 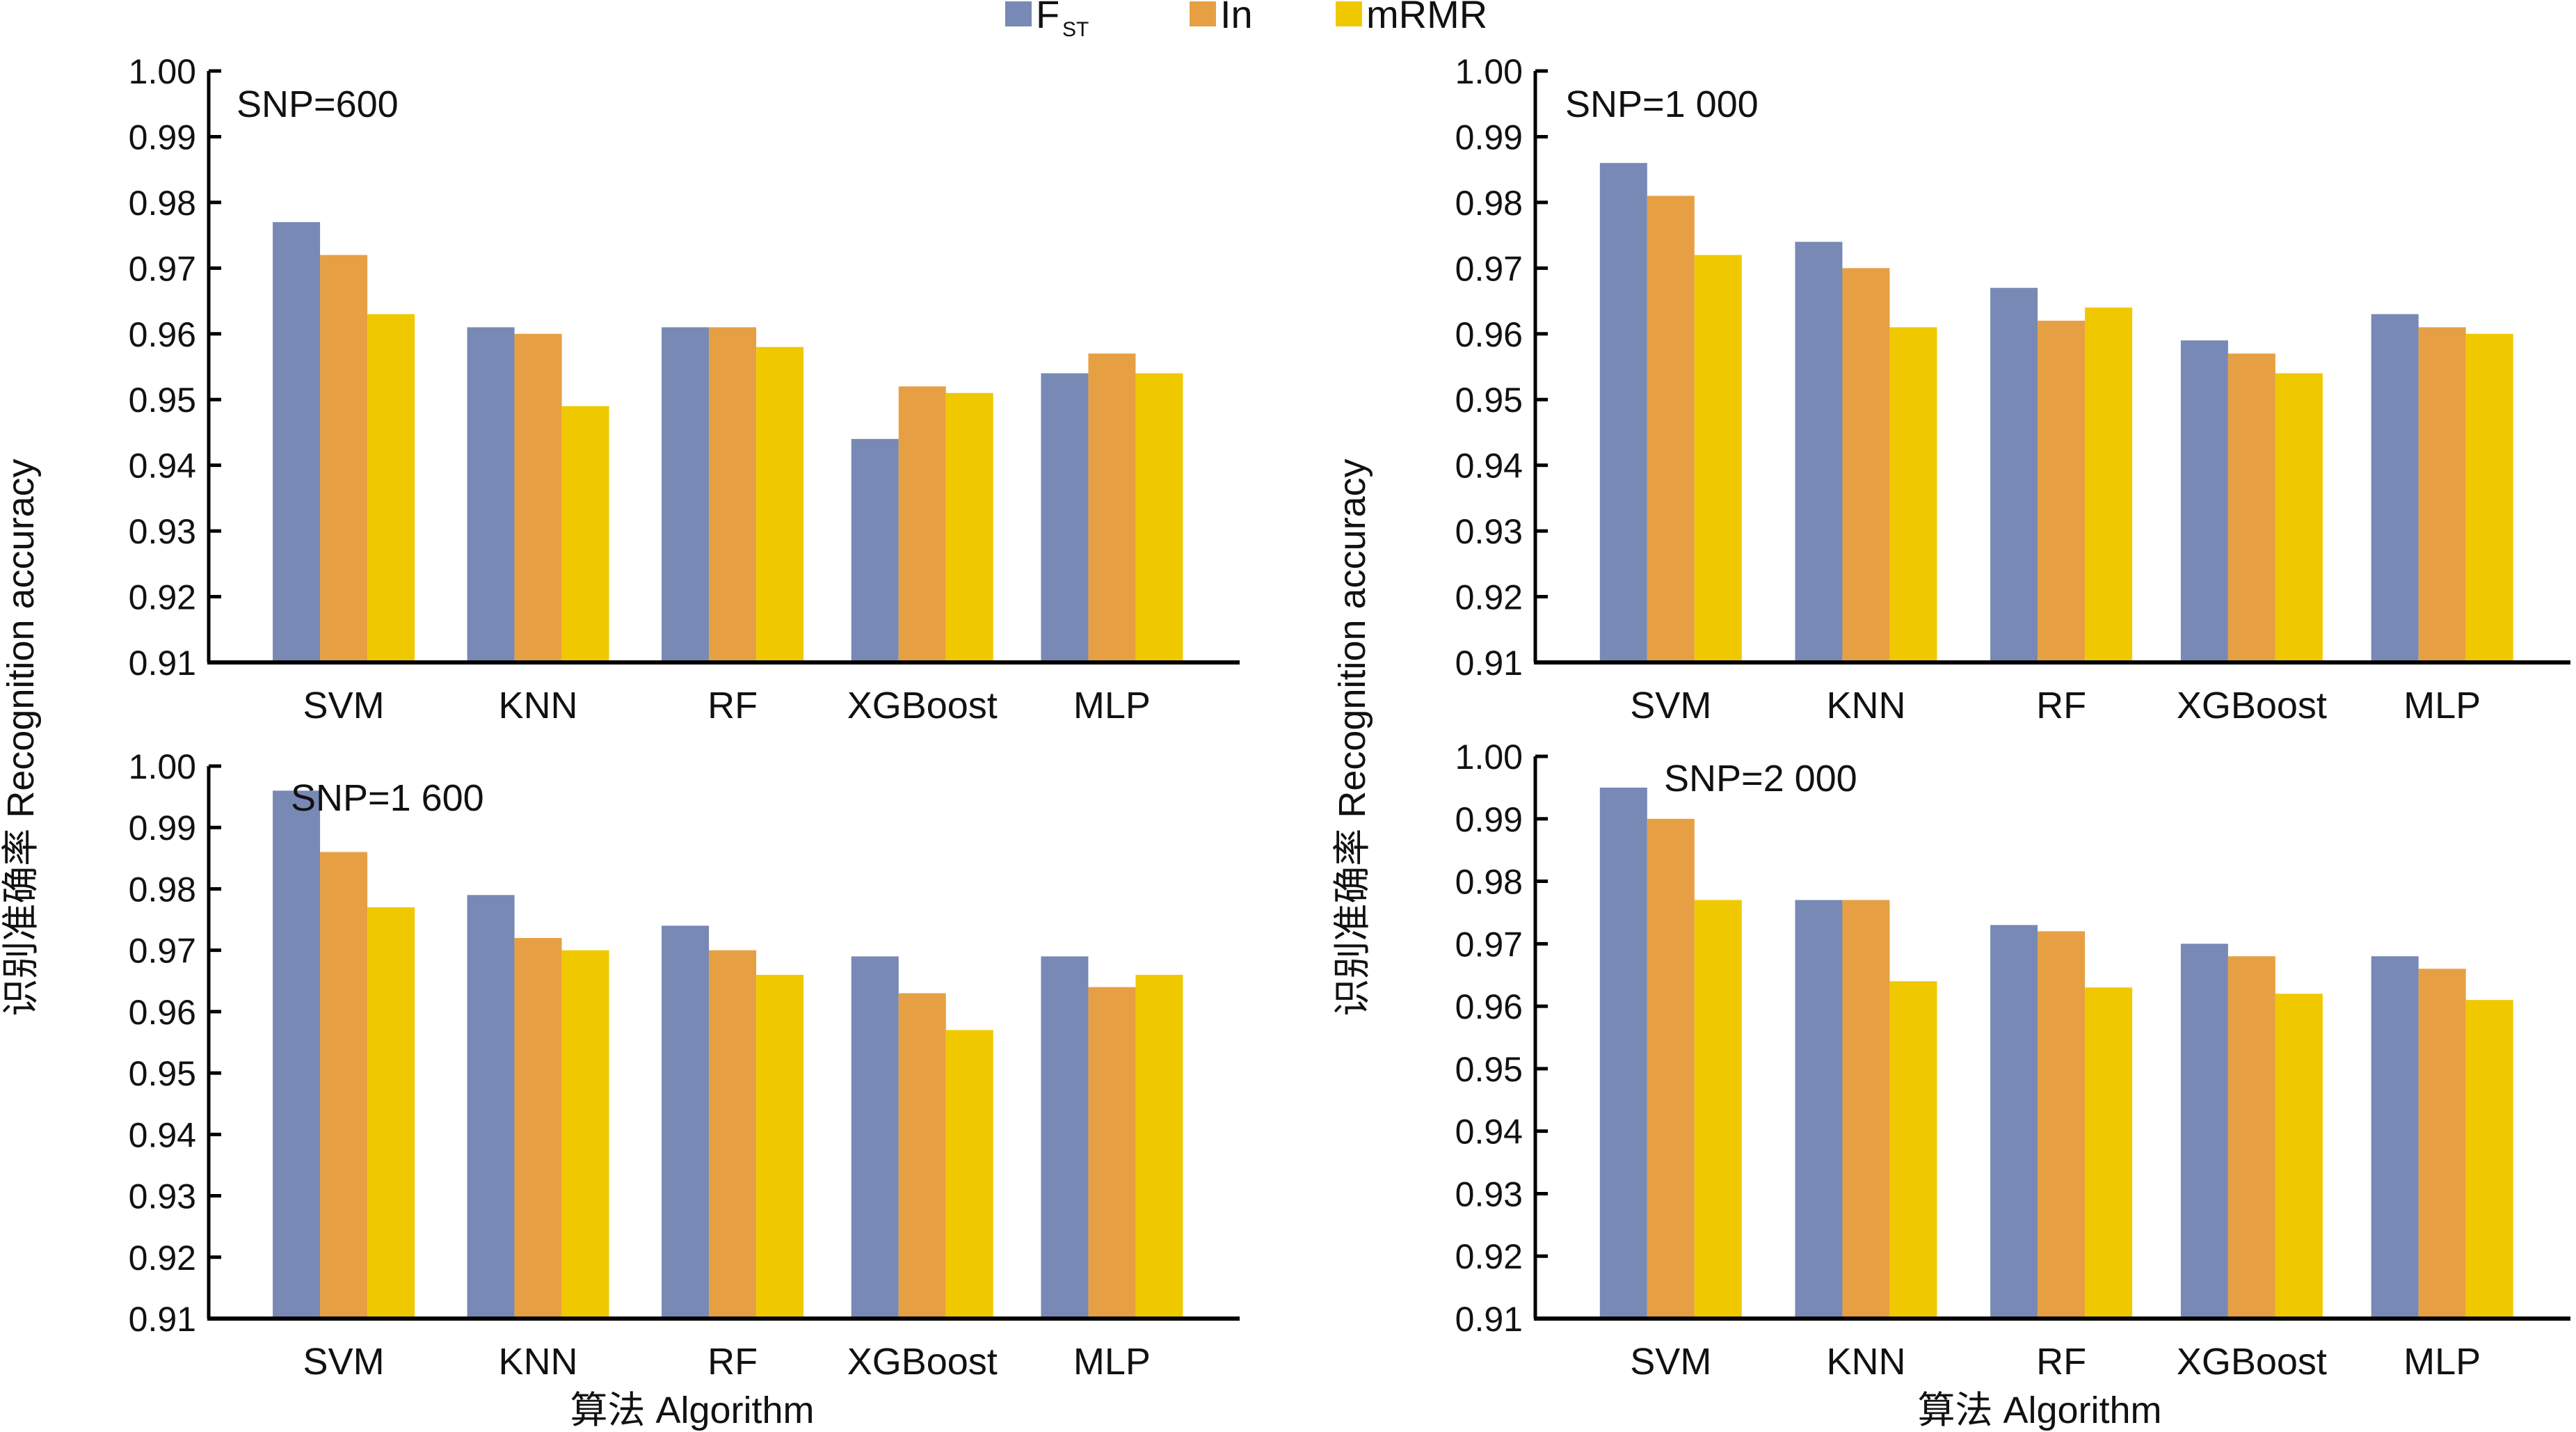 What do you see at coordinates (387, 798) in the screenshot?
I see `panel-title: SNP=1 600` at bounding box center [387, 798].